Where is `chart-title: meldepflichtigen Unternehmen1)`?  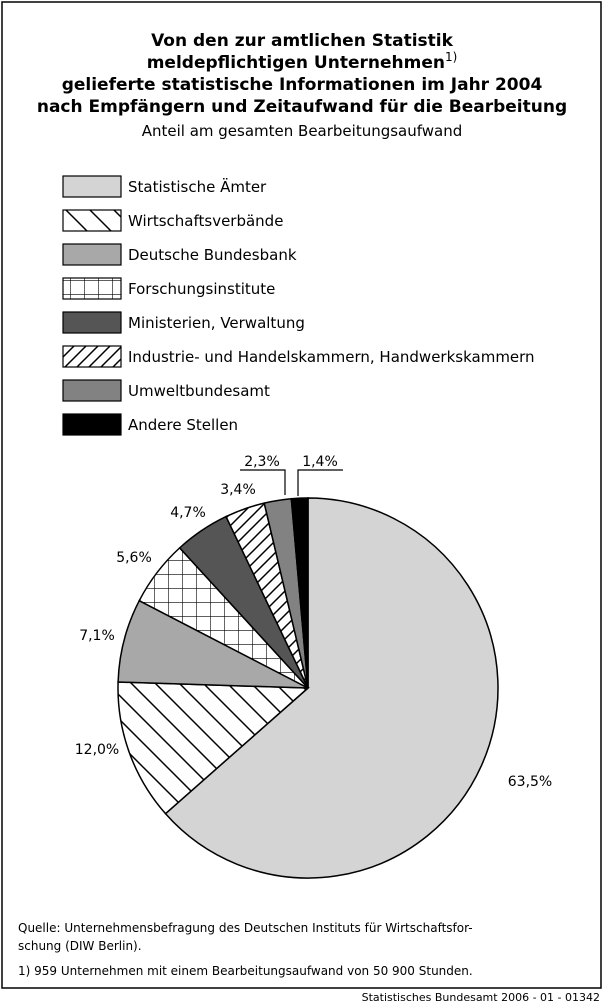
chart-title: meldepflichtigen Unternehmen1) is located at coordinates (302, 61).